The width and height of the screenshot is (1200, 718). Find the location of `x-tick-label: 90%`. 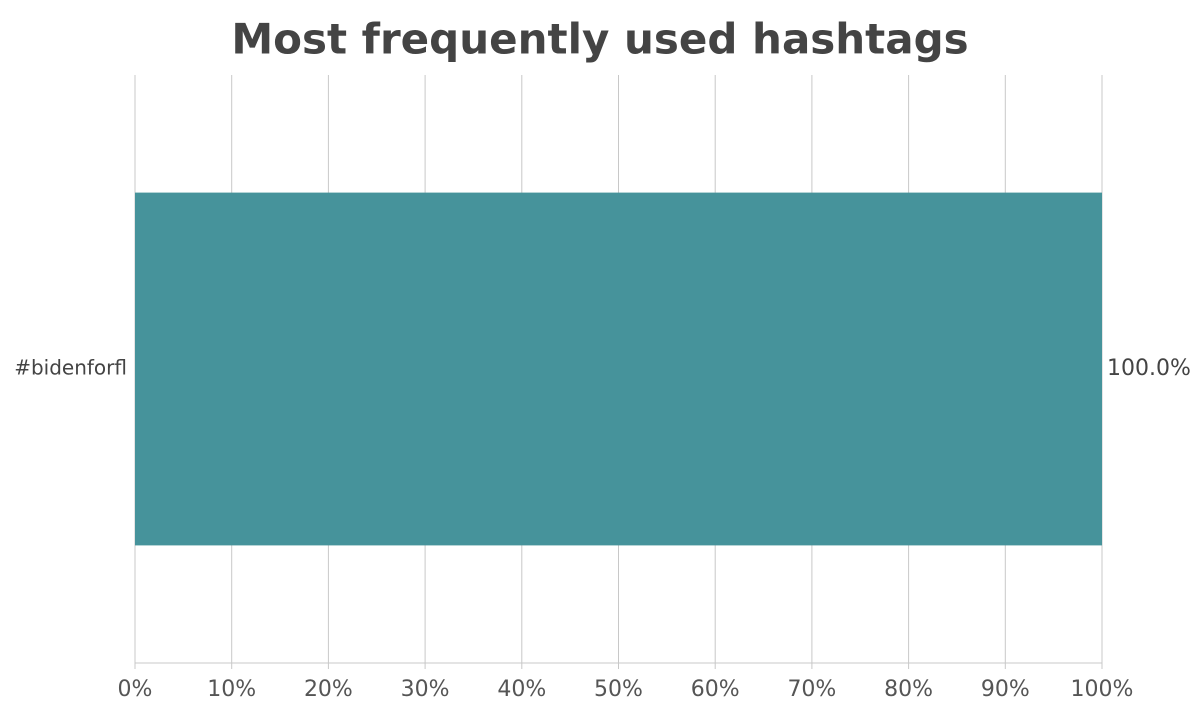

x-tick-label: 90% is located at coordinates (1005, 689).